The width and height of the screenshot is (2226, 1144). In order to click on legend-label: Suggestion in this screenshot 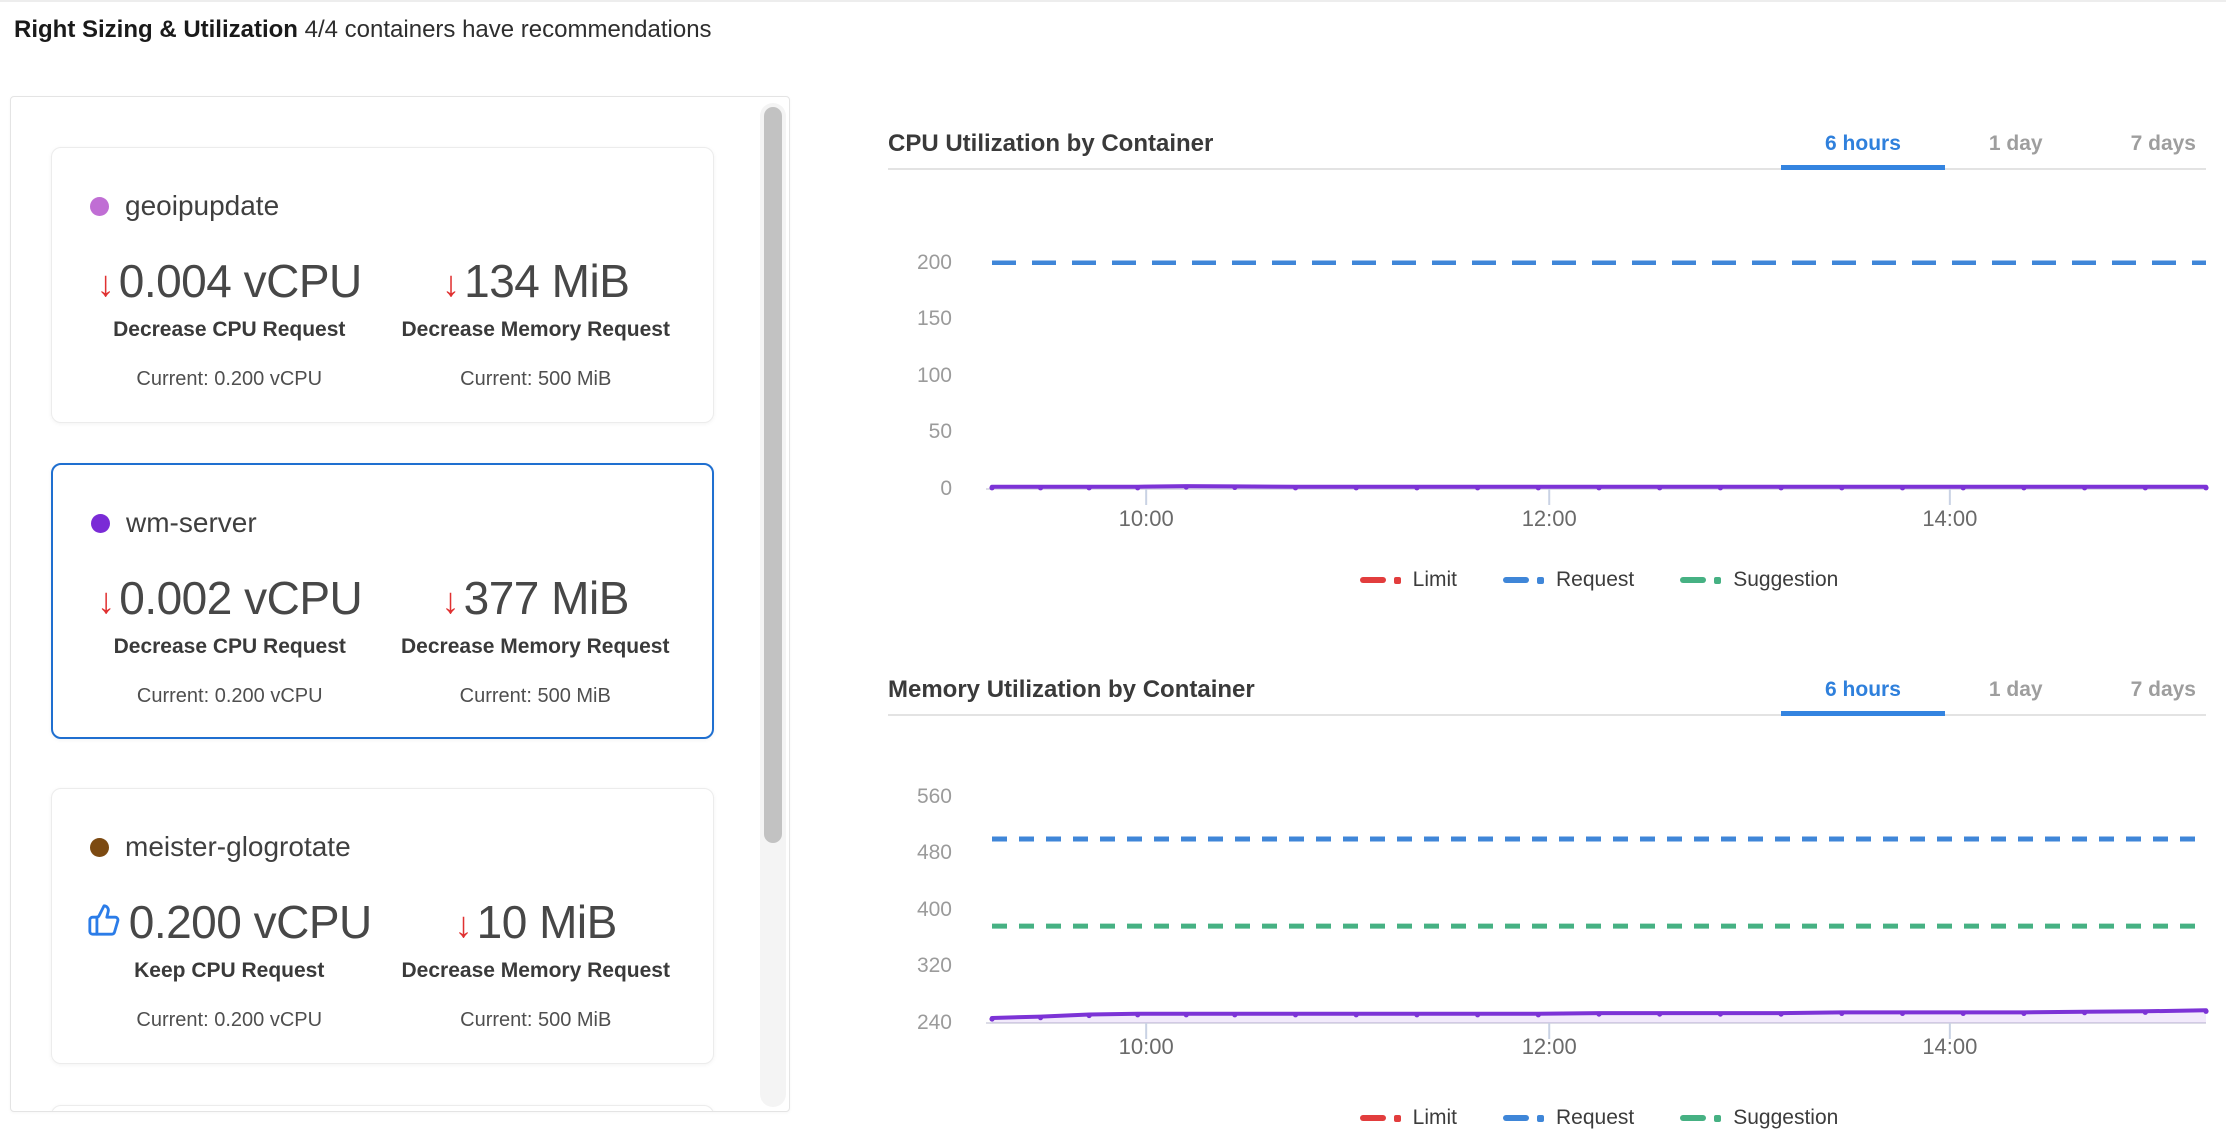, I will do `click(1786, 1117)`.